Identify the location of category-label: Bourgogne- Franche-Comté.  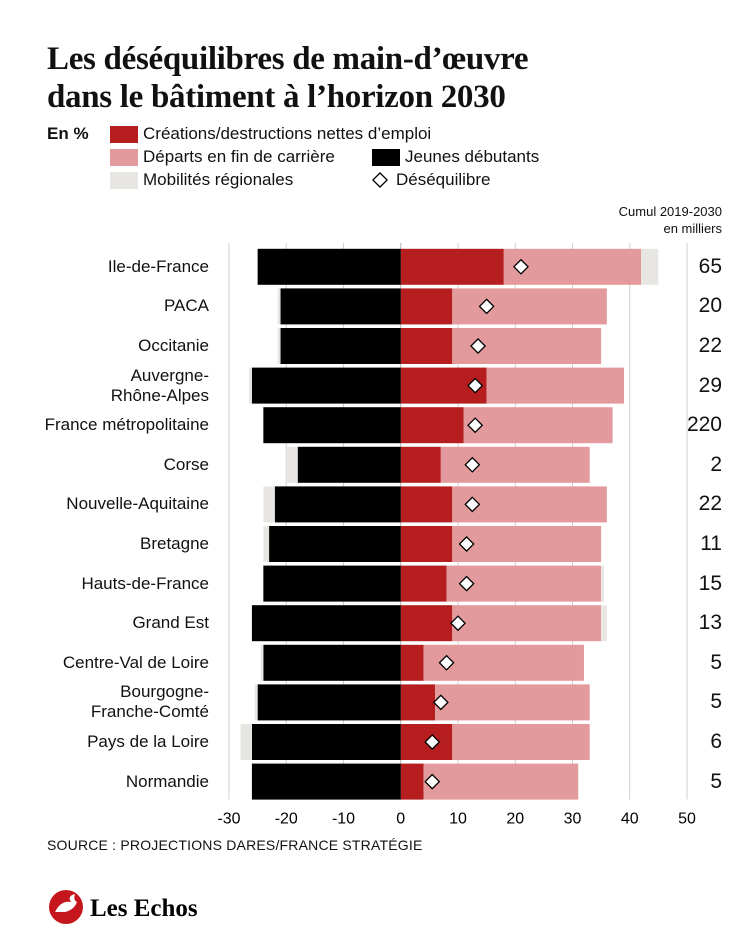
(149, 702).